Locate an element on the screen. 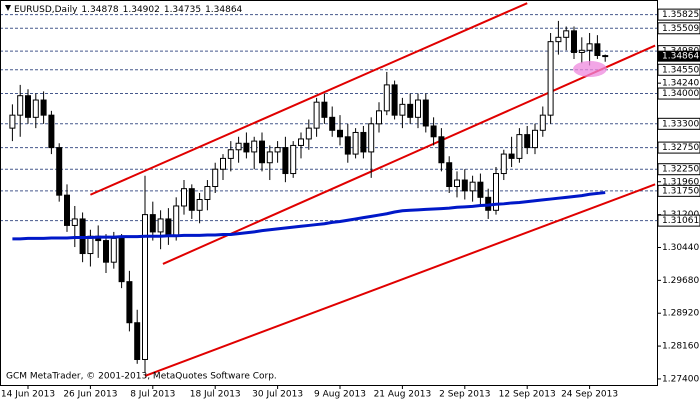 The image size is (700, 402). close: 1.34864 is located at coordinates (223, 10).